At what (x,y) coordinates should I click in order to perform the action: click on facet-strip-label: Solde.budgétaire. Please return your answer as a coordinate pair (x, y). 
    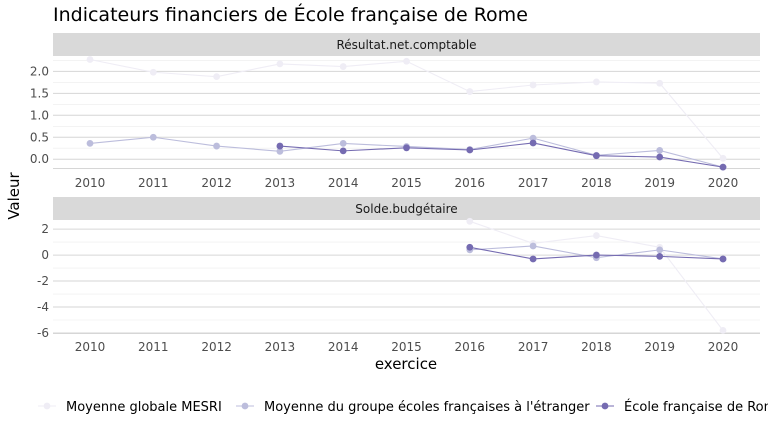
    Looking at the image, I should click on (406, 209).